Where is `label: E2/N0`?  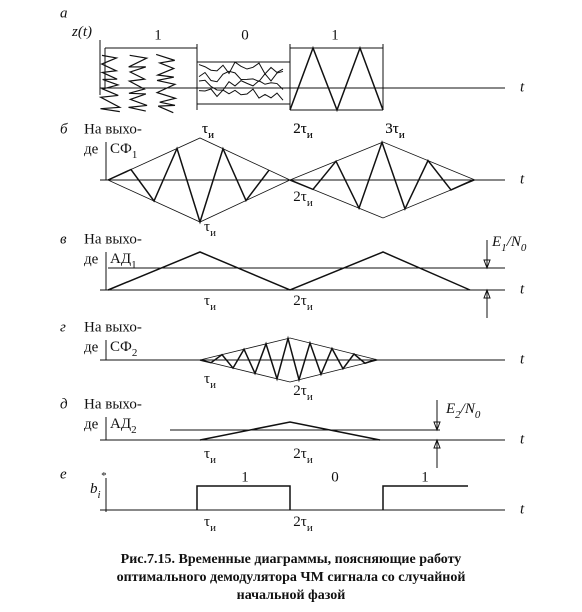 label: E2/N0 is located at coordinates (463, 410).